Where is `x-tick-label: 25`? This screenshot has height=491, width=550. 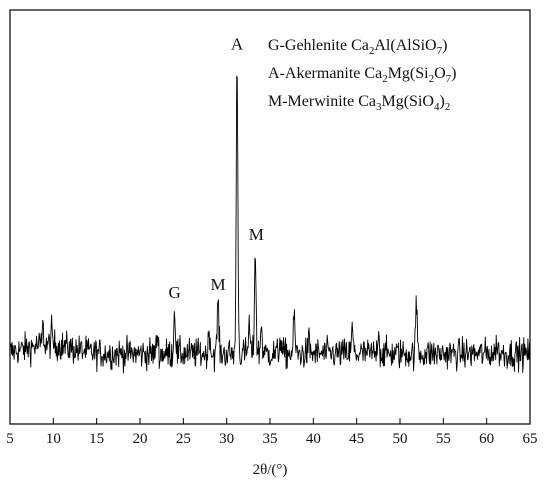 x-tick-label: 25 is located at coordinates (183, 439).